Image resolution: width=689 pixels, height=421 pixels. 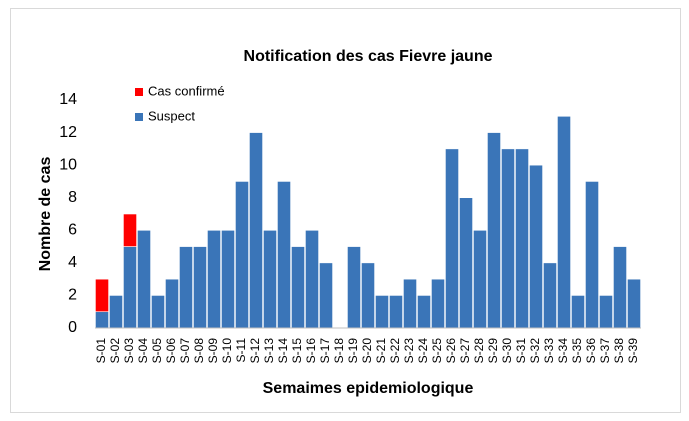 What do you see at coordinates (577, 351) in the screenshot?
I see `x-tick-label: S-35` at bounding box center [577, 351].